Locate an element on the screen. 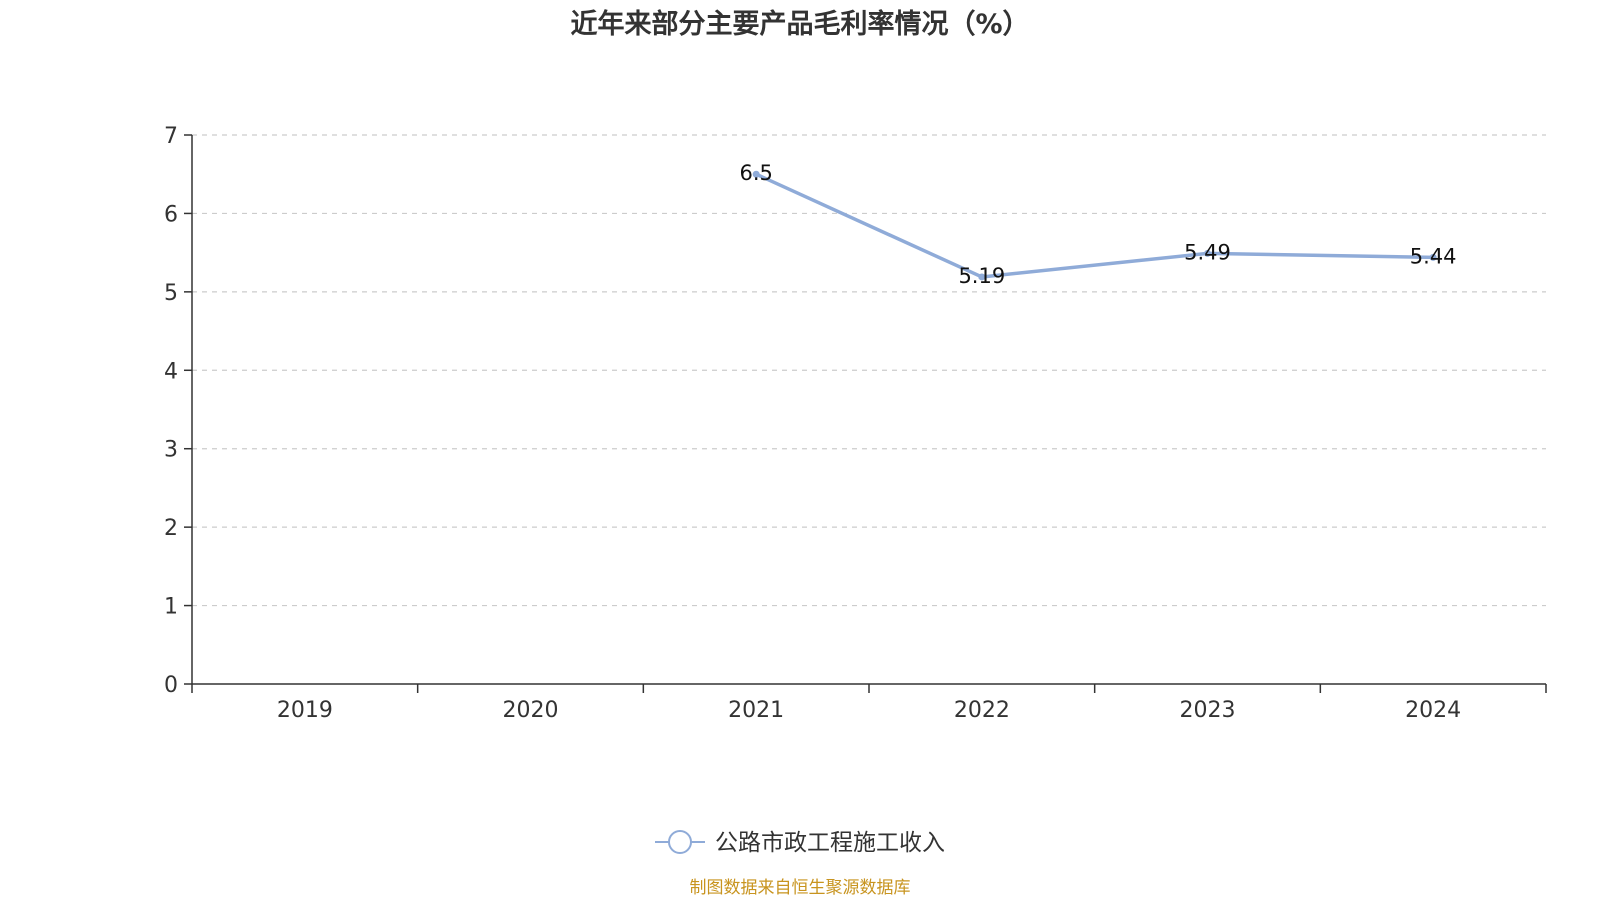  x-tick-label: 2020 is located at coordinates (531, 710).